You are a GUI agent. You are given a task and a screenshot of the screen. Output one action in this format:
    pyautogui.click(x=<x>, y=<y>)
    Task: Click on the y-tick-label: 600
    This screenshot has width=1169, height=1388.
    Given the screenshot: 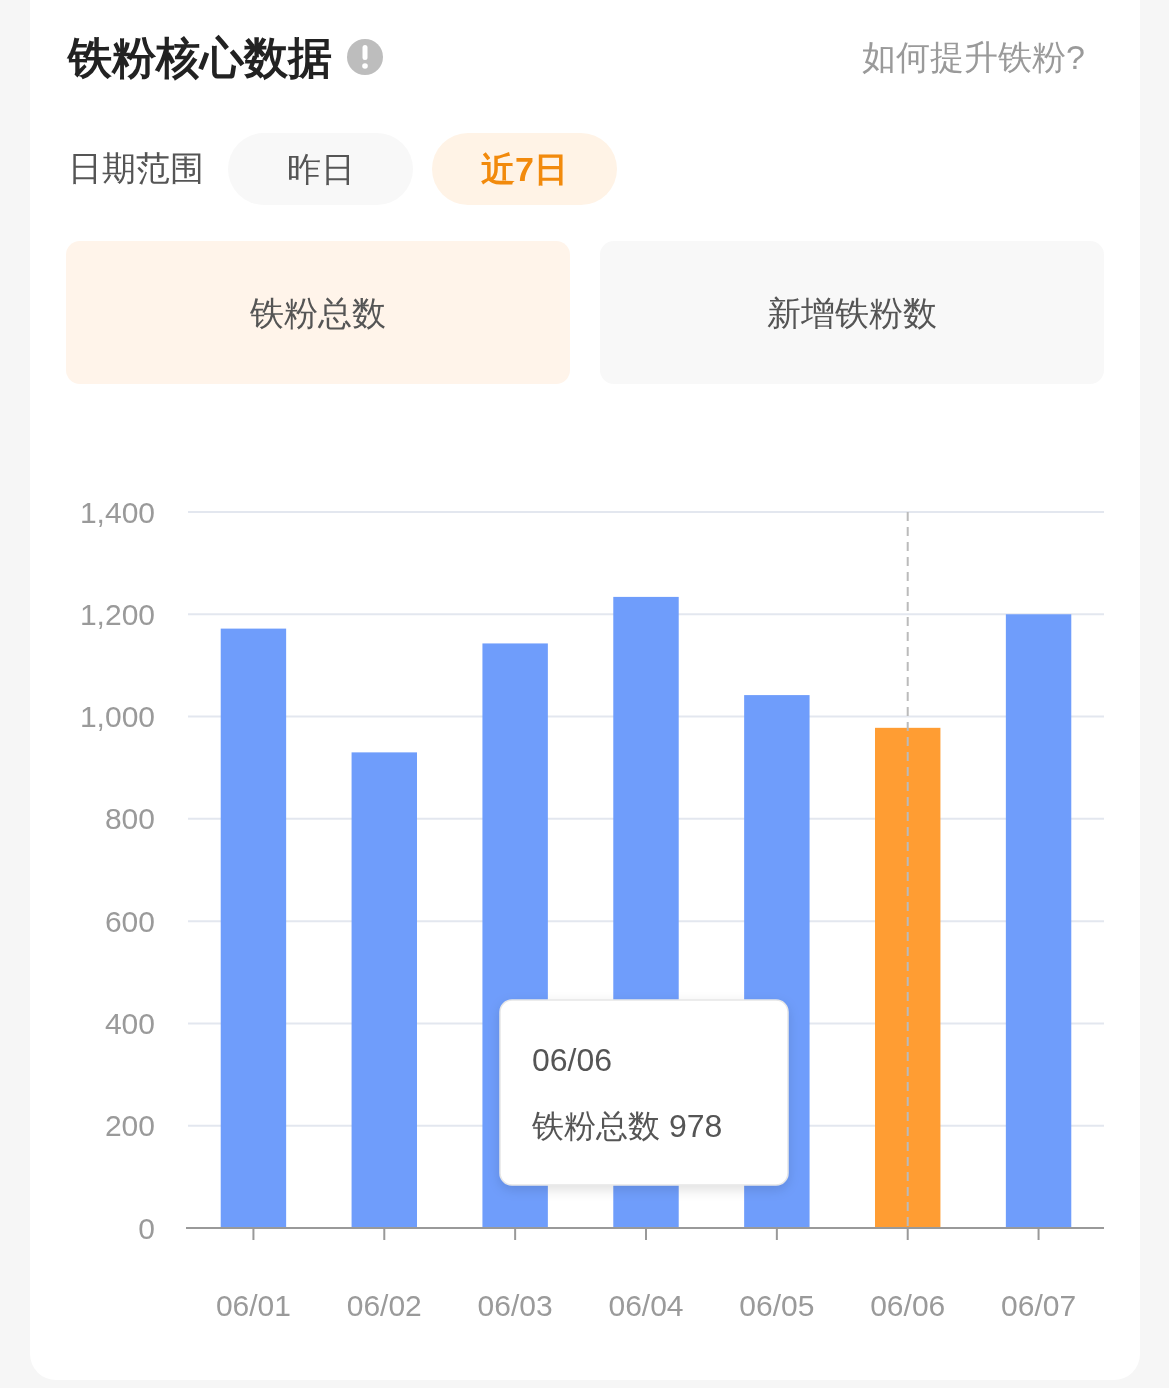 What is the action you would take?
    pyautogui.click(x=129, y=921)
    